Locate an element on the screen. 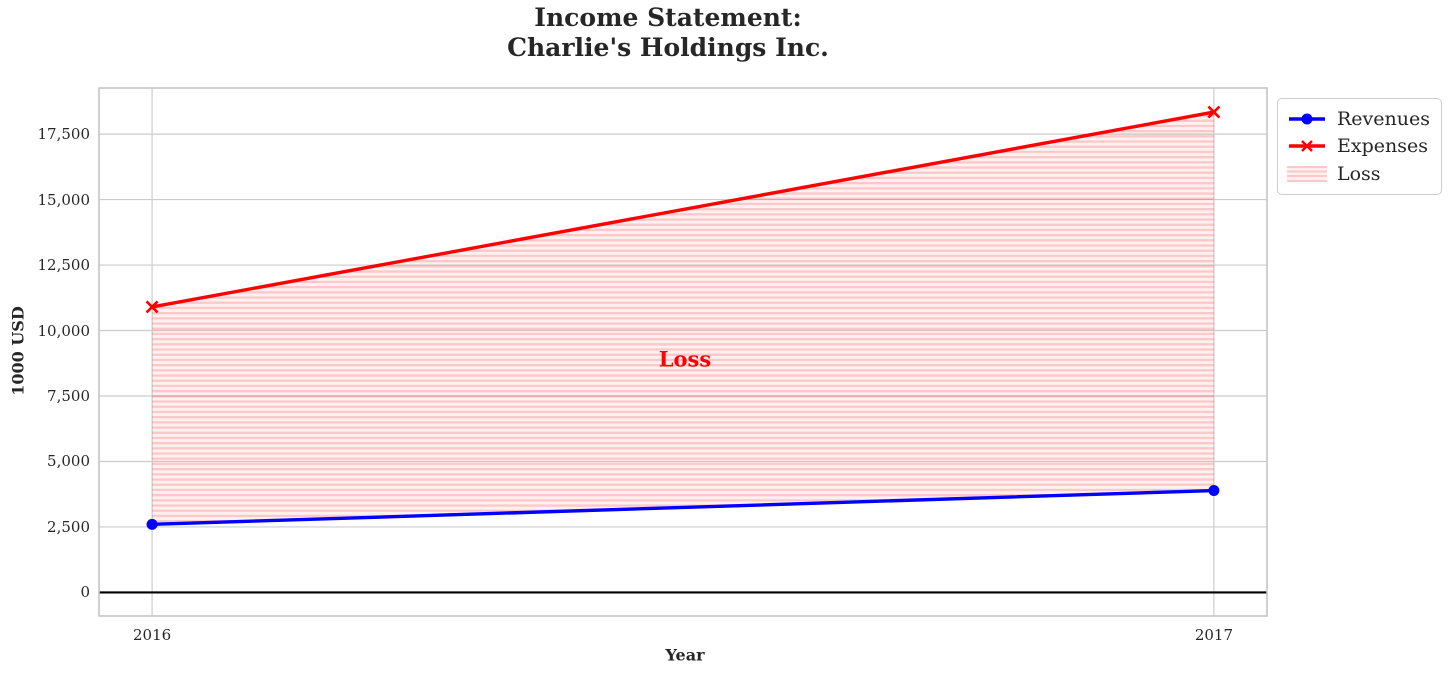  legend: Revenues Expenses Loss is located at coordinates (1359, 146).